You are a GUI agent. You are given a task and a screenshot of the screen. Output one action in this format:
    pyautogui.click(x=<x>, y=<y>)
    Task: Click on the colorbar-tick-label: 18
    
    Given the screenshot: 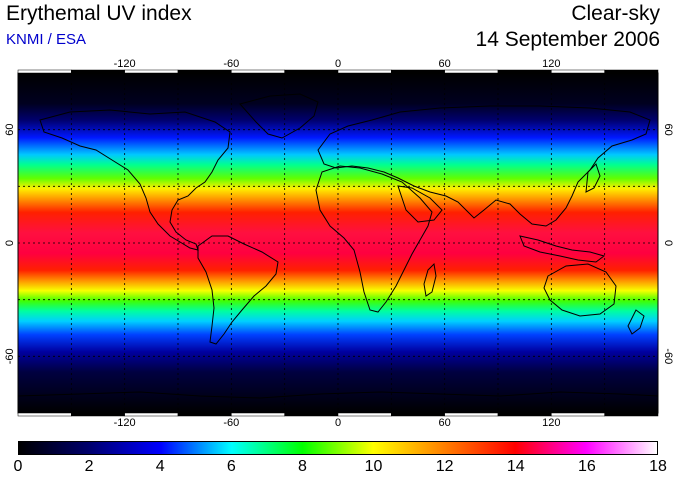 What is the action you would take?
    pyautogui.click(x=658, y=466)
    